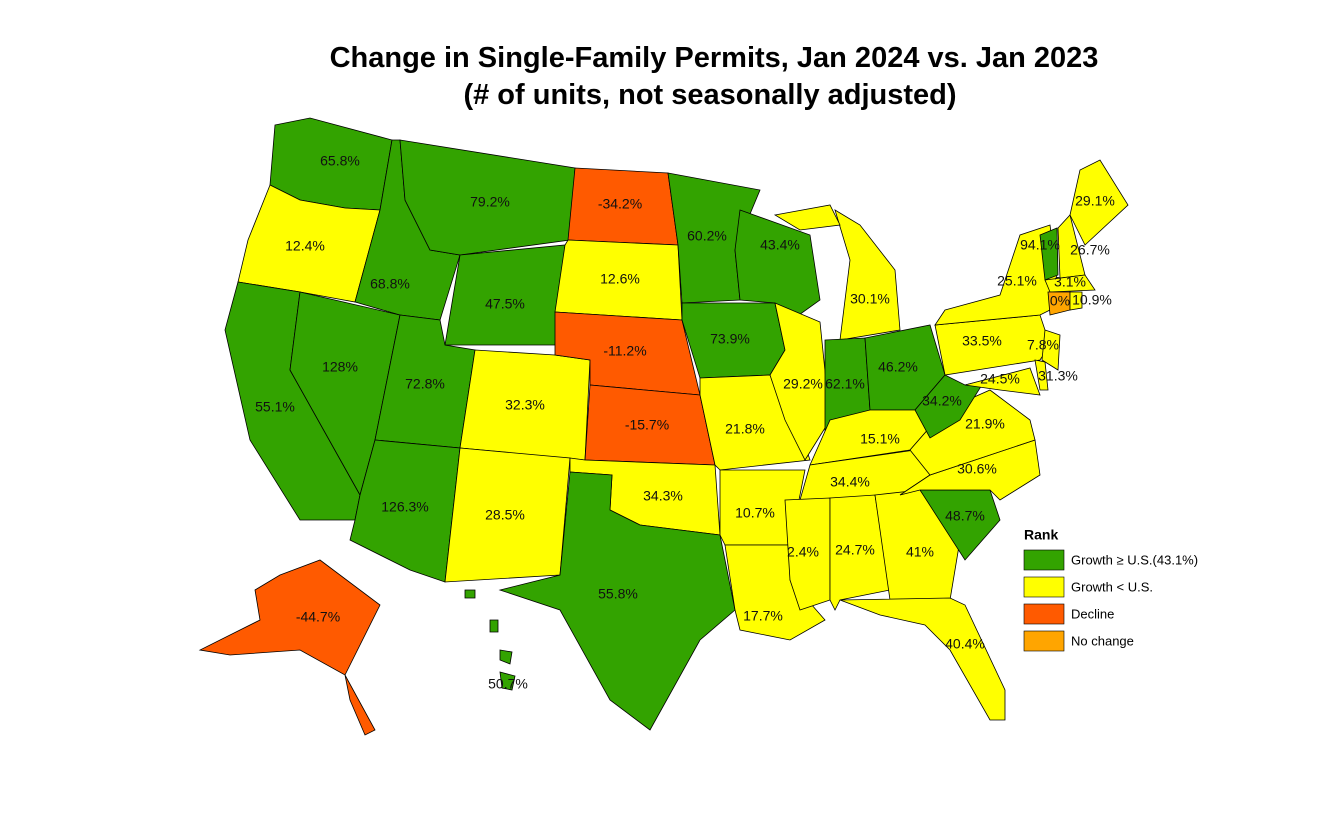 This screenshot has height=816, width=1344. I want to click on state-label: 60.2%, so click(707, 236).